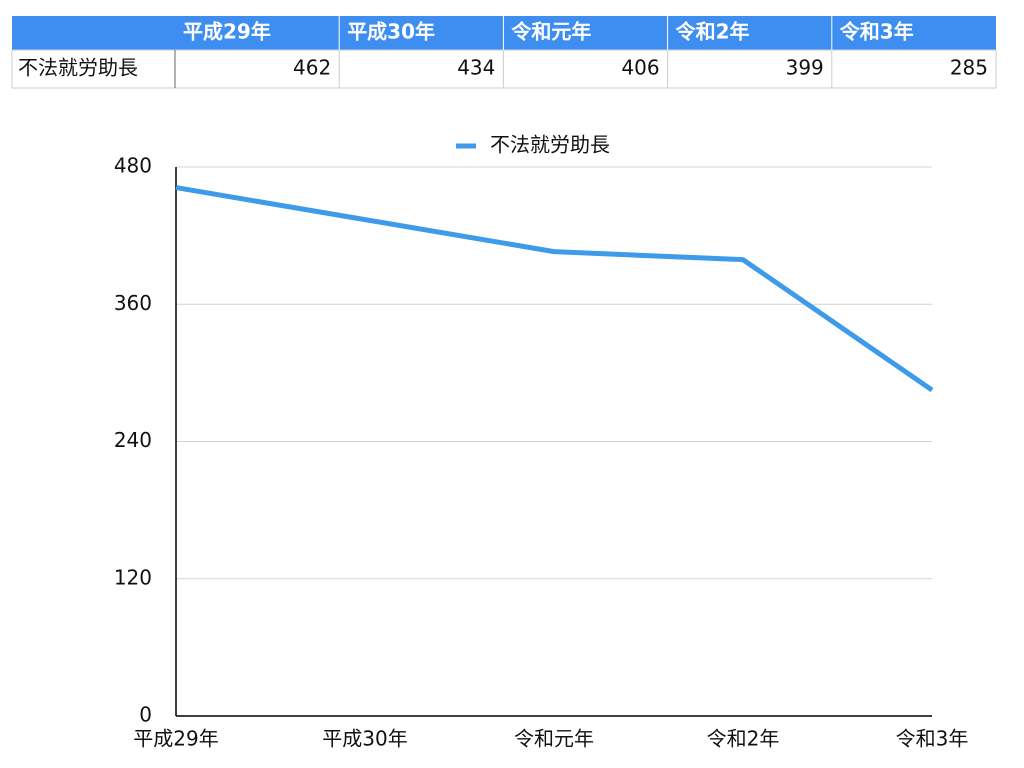 The height and width of the screenshot is (768, 1024). What do you see at coordinates (554, 739) in the screenshot?
I see `x-tick-label: 令和元年` at bounding box center [554, 739].